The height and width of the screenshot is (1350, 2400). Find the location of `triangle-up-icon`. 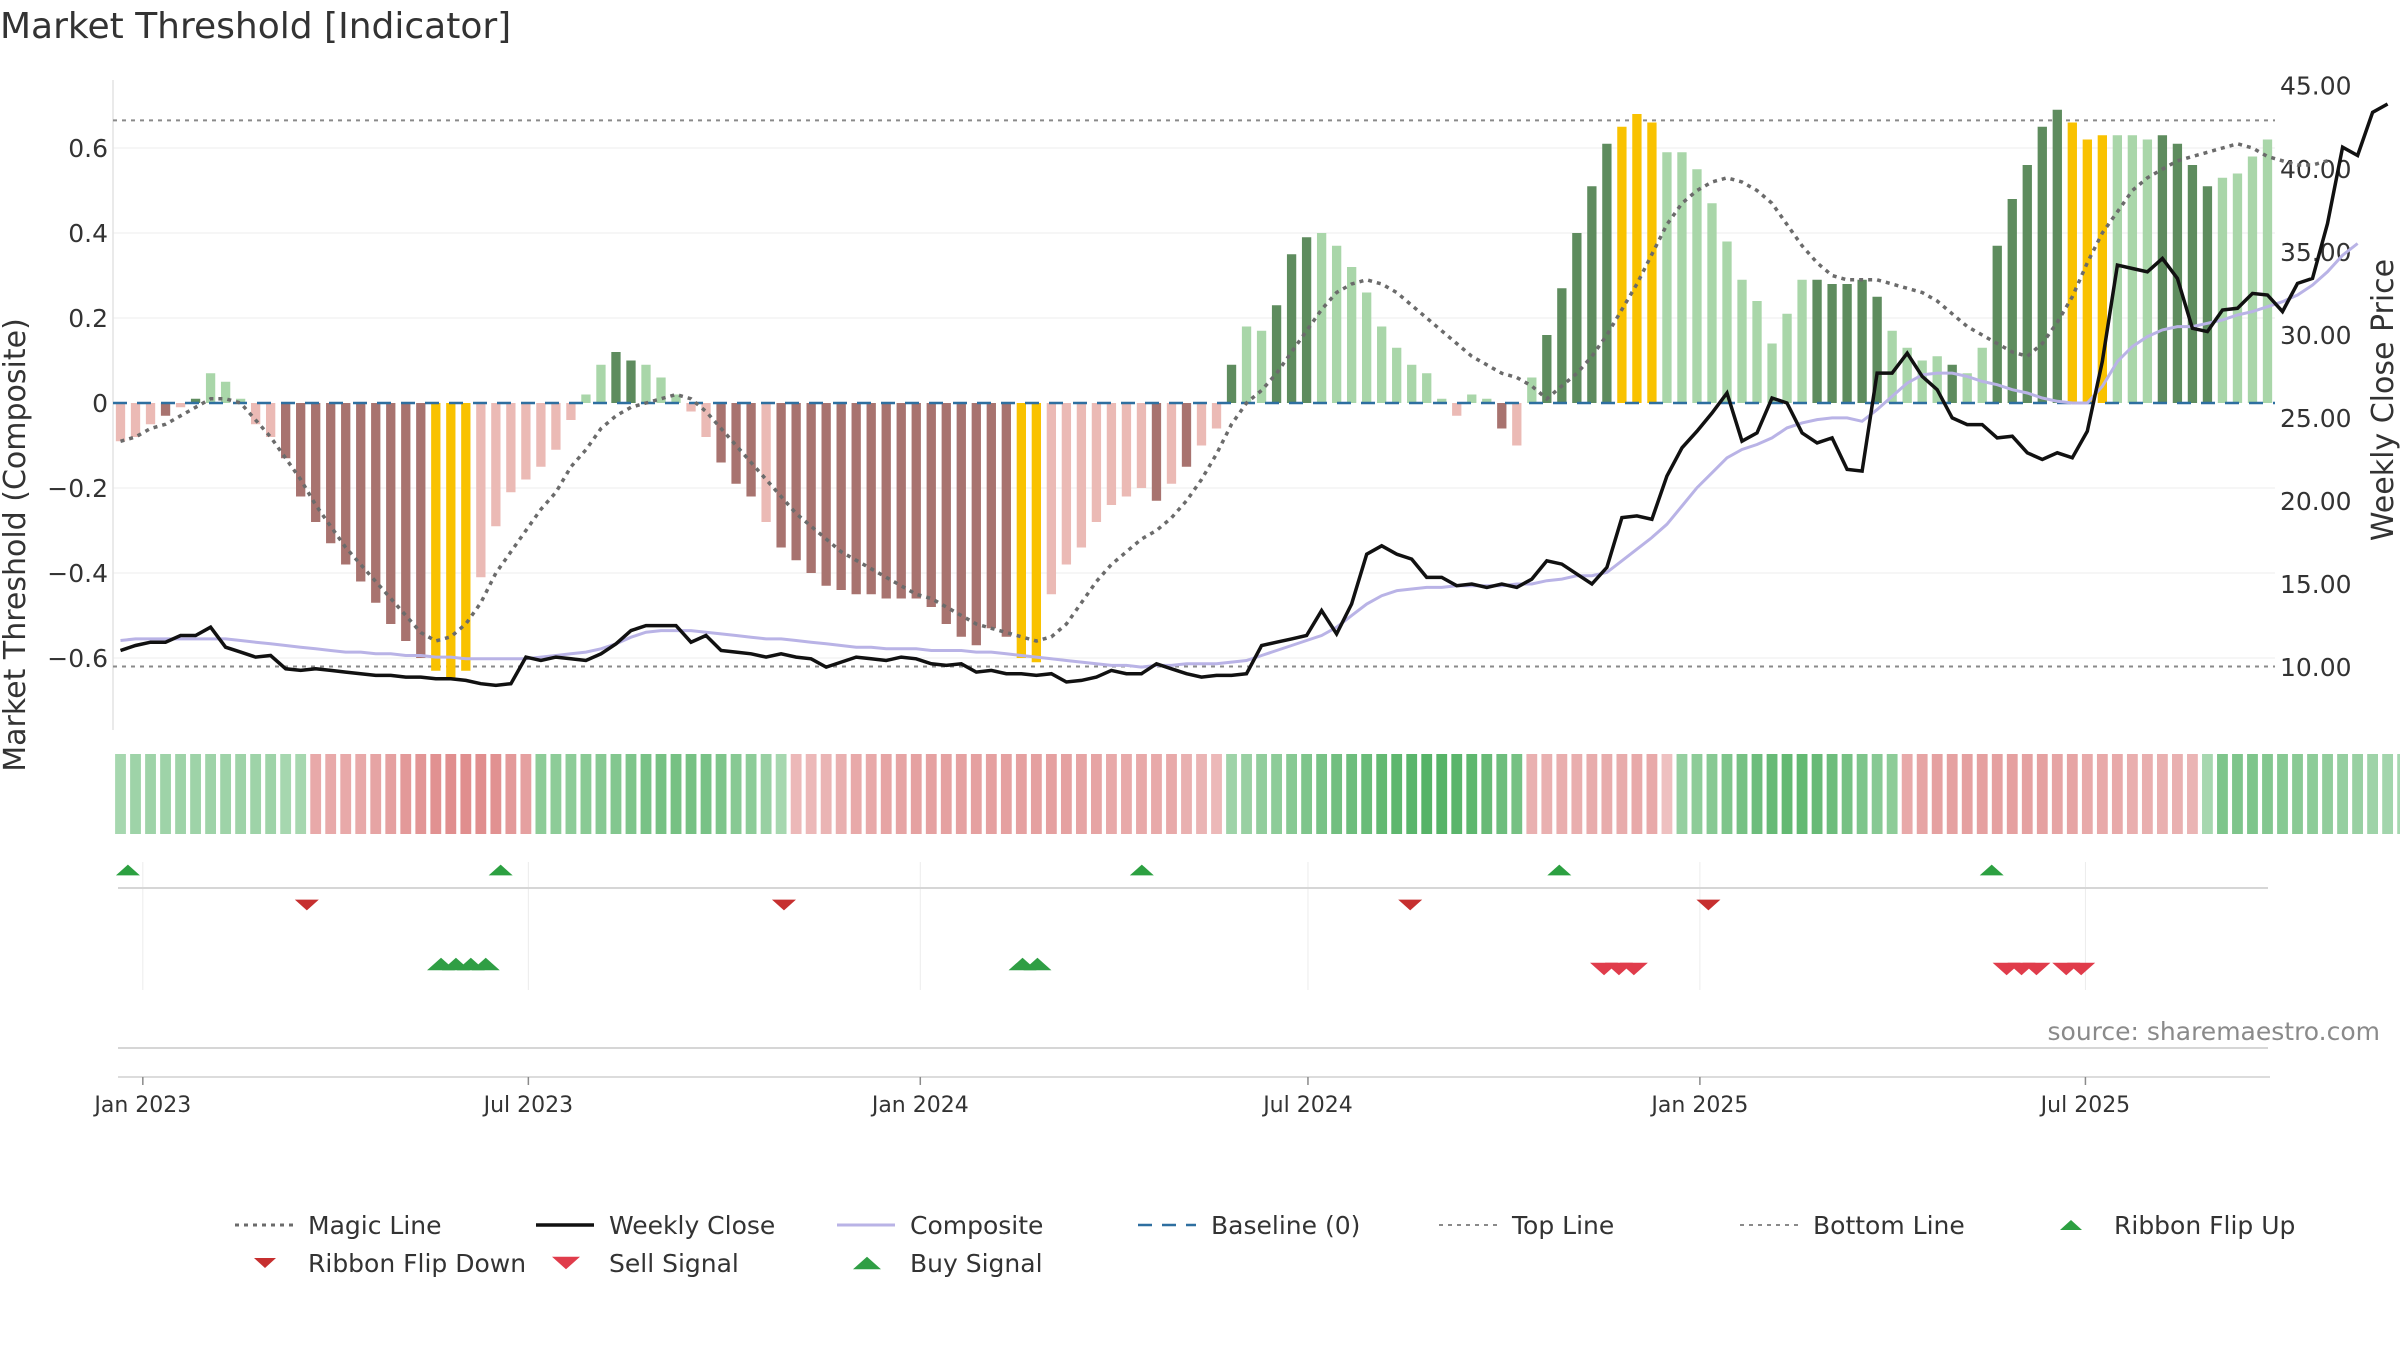

triangle-up-icon is located at coordinates (867, 1263).